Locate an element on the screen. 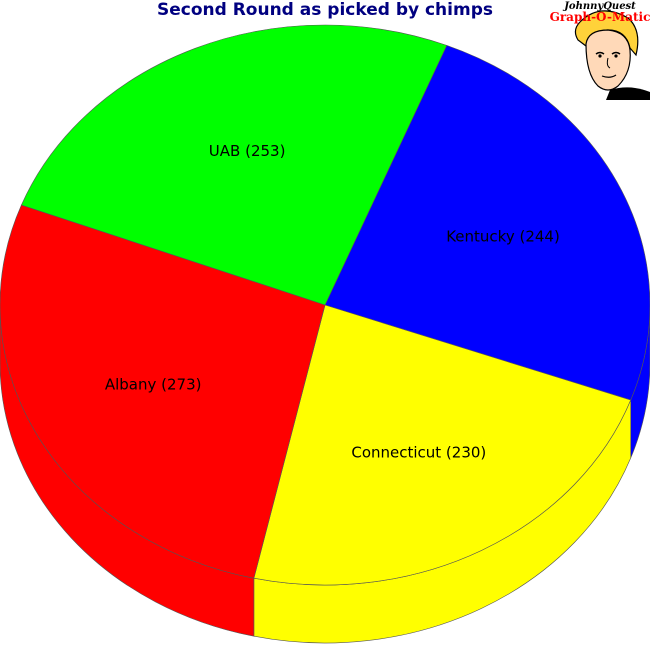 Image resolution: width=650 pixels, height=650 pixels. johnny-quest-logo: JohnnyQuest Graph-O-Matic is located at coordinates (600, 50).